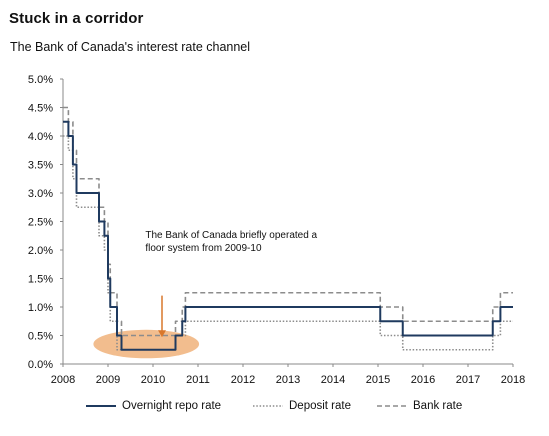 The height and width of the screenshot is (436, 549). I want to click on y-tick-label: 5.0%, so click(40, 80).